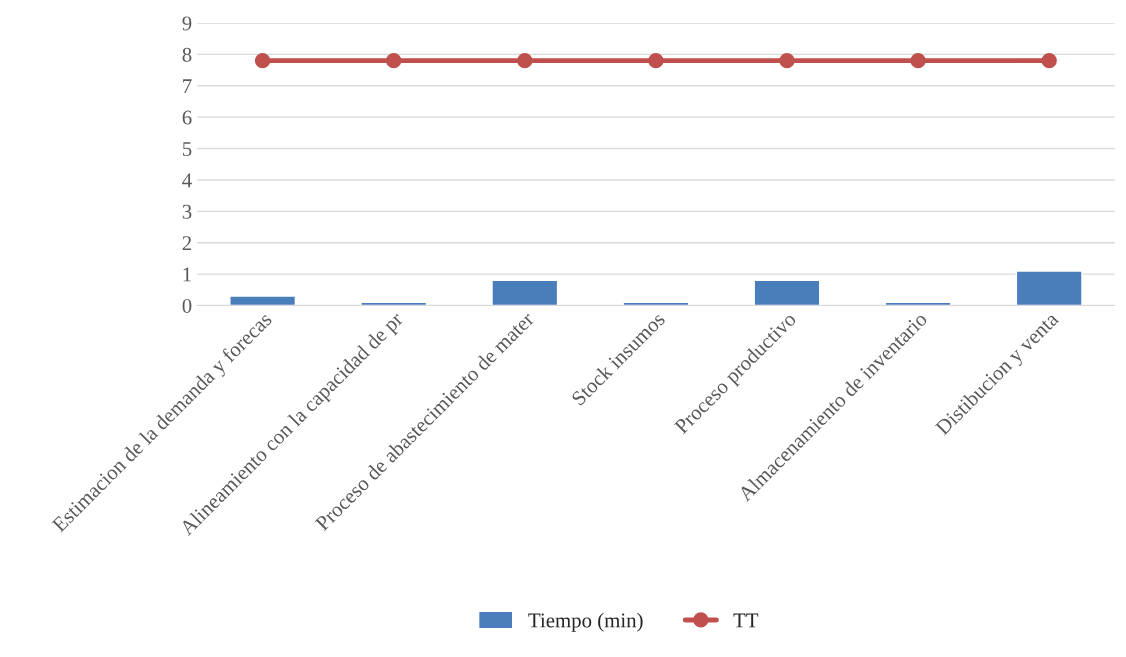 The image size is (1126, 657). I want to click on y-tick-label: 9, so click(187, 23).